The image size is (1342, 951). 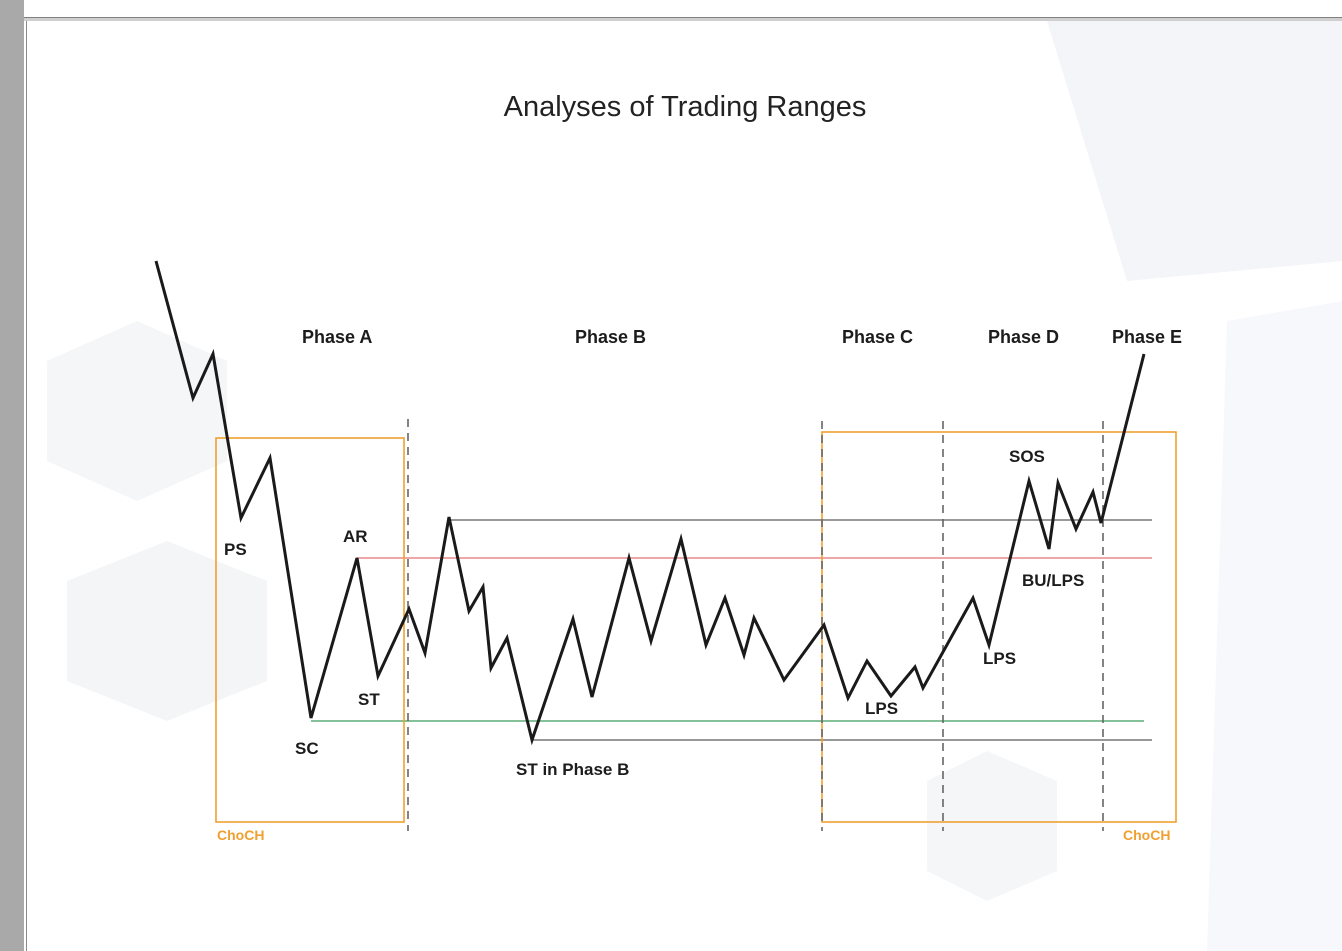 I want to click on st-in-phase-b-label: ST in Phase B, so click(x=572, y=769).